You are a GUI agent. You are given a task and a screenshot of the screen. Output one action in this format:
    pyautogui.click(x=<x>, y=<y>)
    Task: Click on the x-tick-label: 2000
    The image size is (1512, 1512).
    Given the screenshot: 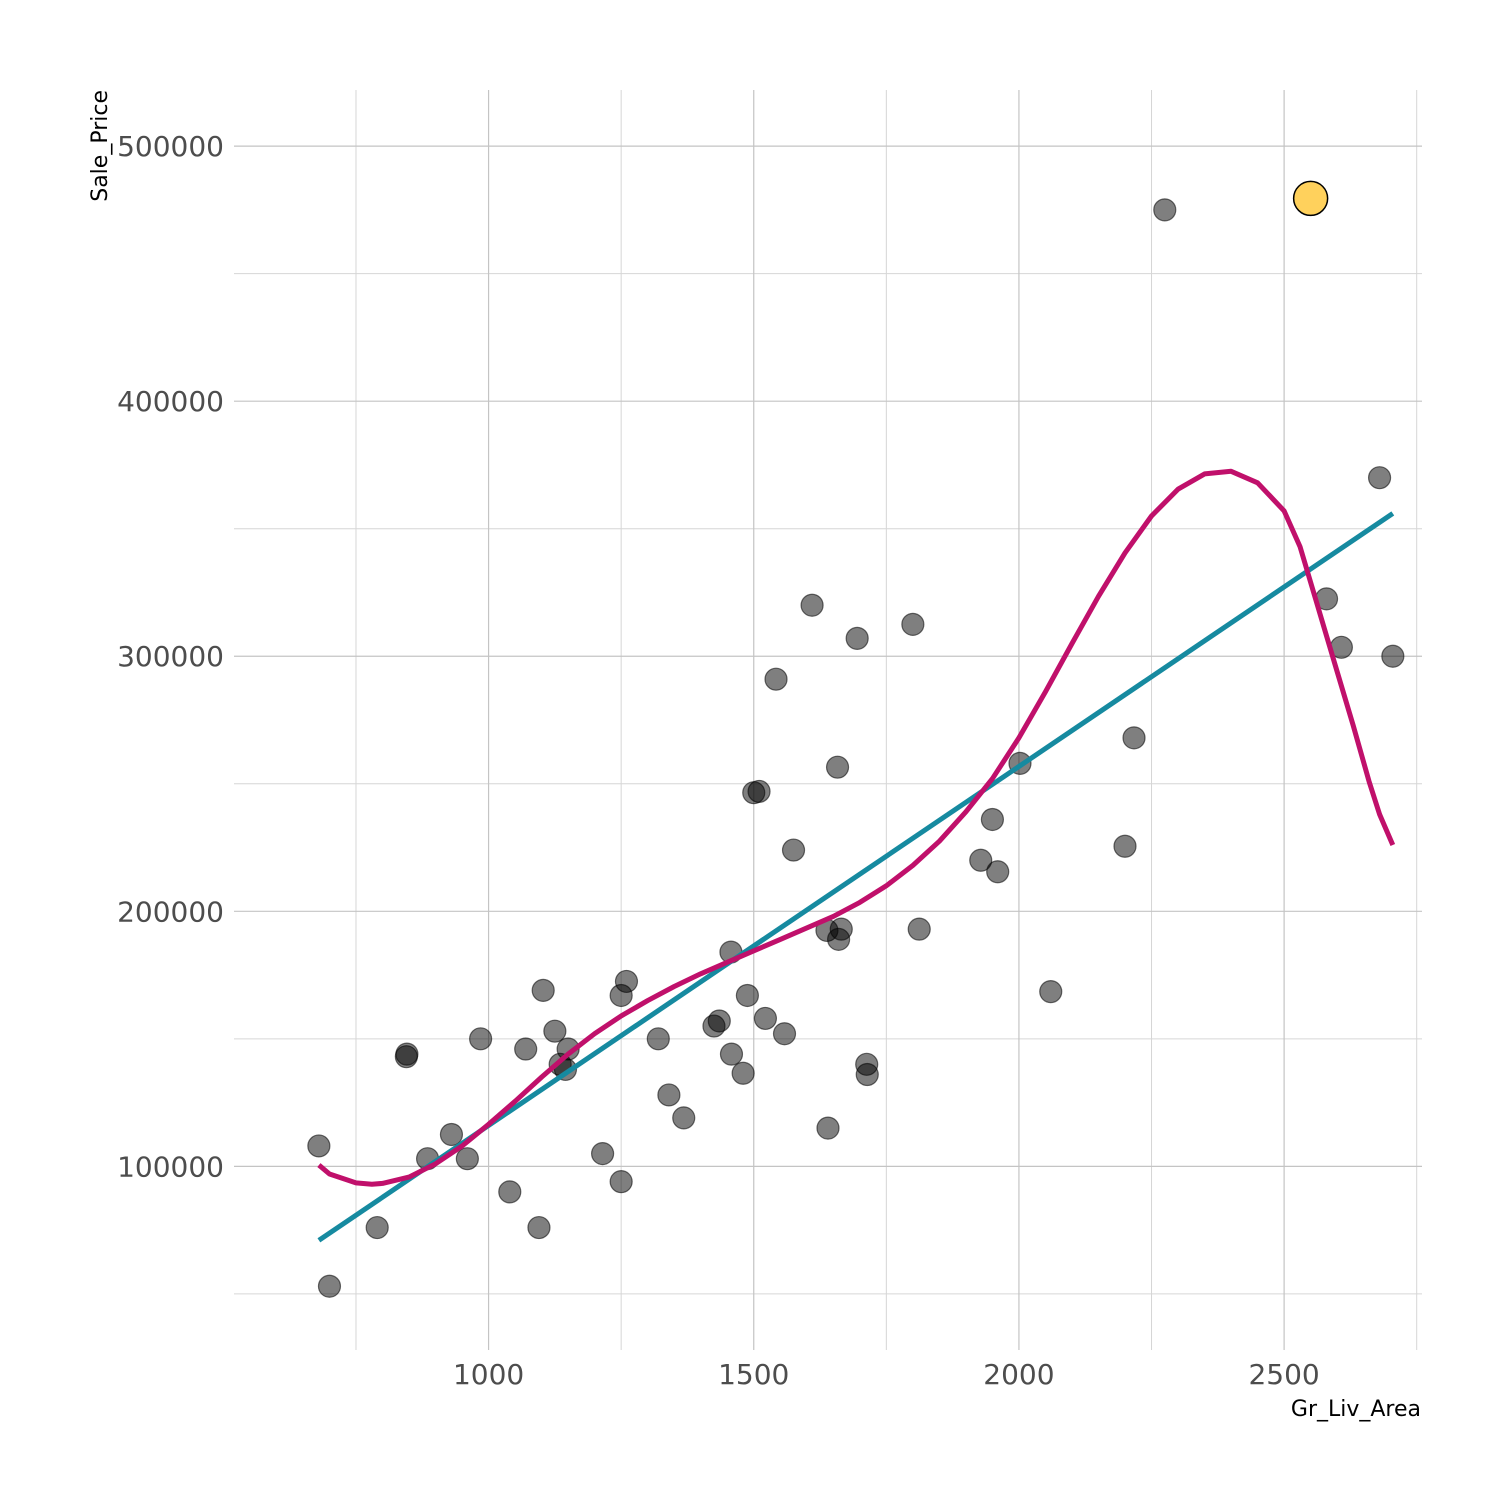 What is the action you would take?
    pyautogui.click(x=1018, y=1374)
    